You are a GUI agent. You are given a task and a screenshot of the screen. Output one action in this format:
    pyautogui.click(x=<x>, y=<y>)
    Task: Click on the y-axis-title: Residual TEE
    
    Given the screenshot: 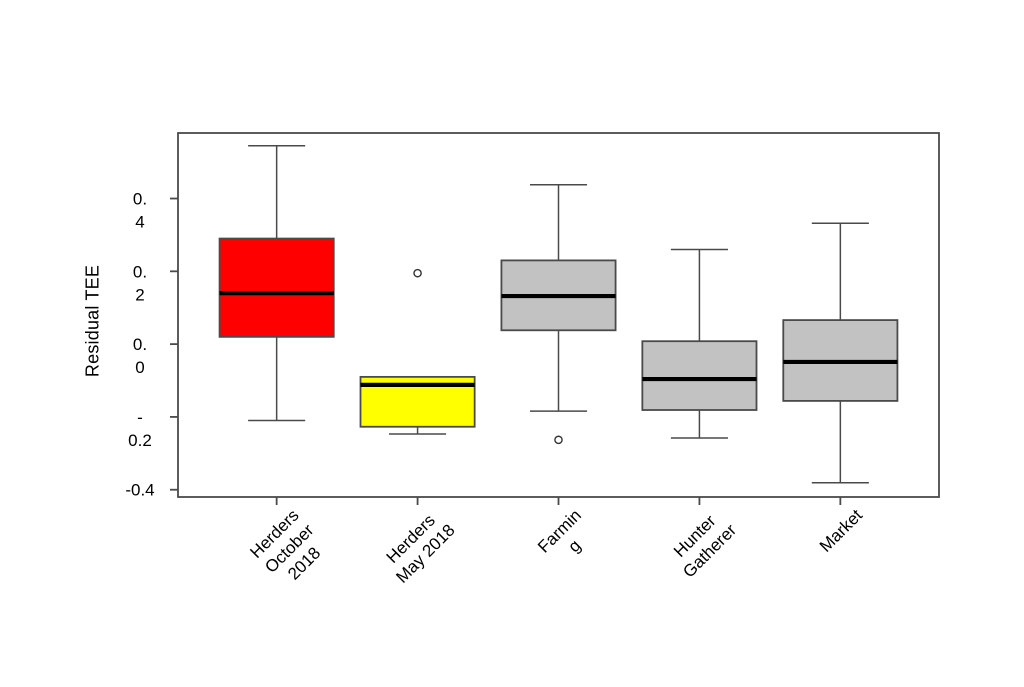 What is the action you would take?
    pyautogui.click(x=92, y=321)
    